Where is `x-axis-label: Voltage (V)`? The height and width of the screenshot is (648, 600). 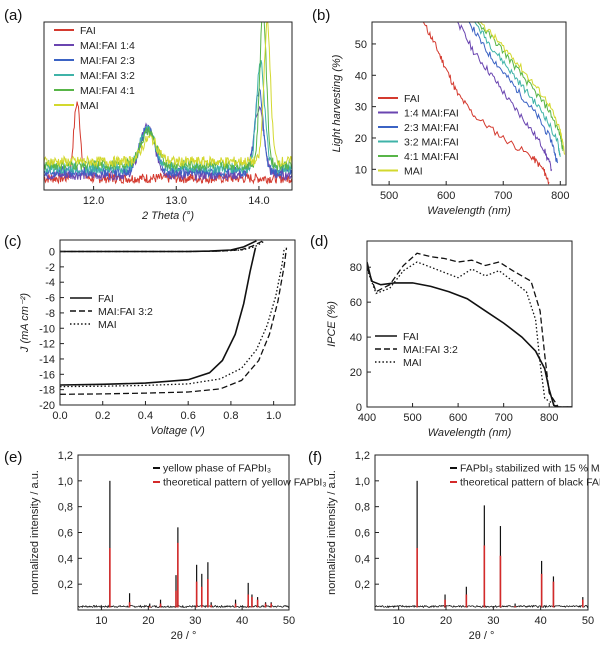
x-axis-label: Voltage (V) is located at coordinates (177, 431).